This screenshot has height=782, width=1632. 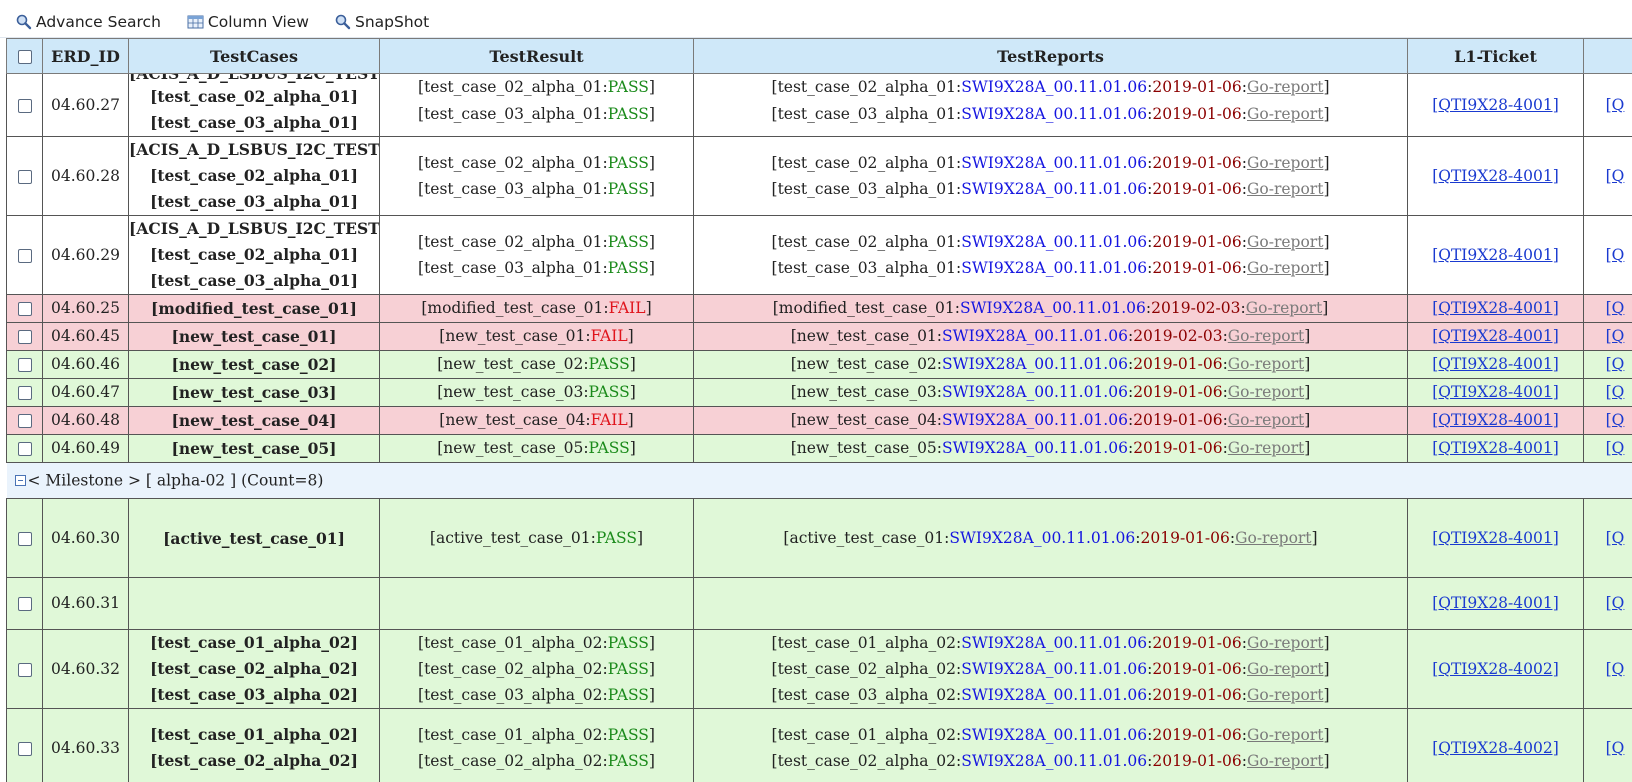 I want to click on report-case: modified_test_case_01, so click(x=866, y=308).